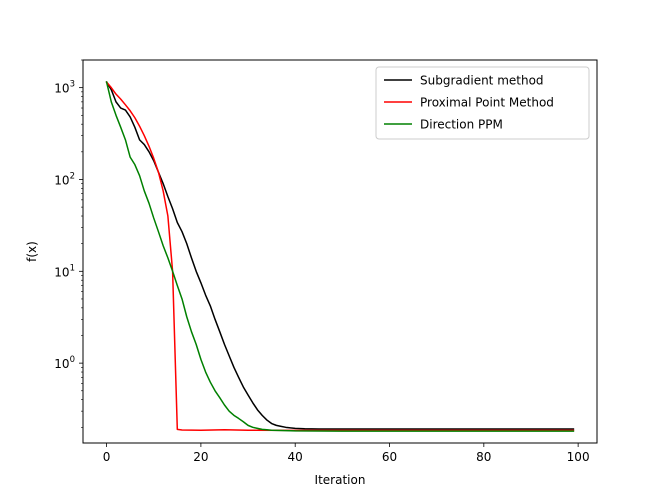 The height and width of the screenshot is (498, 664). What do you see at coordinates (64, 271) in the screenshot?
I see `y-tick-label-1: 10¹` at bounding box center [64, 271].